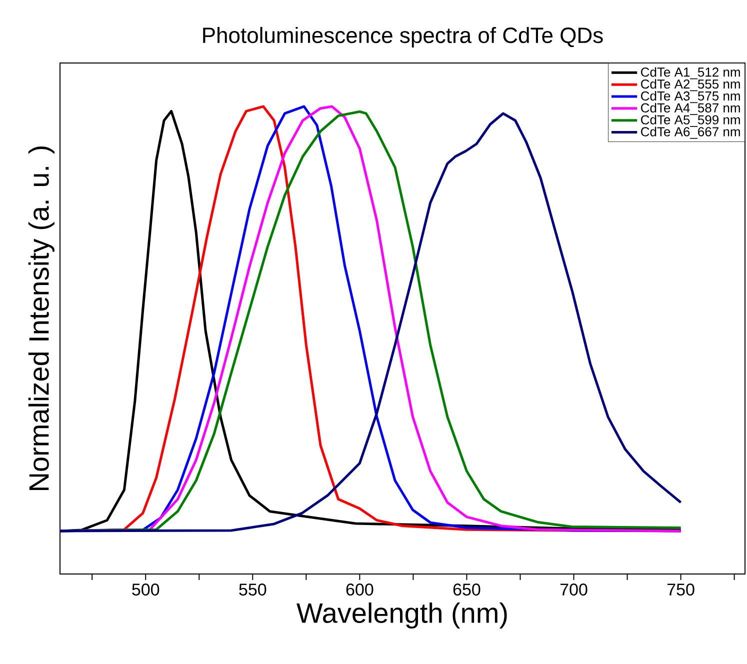 This screenshot has width=747, height=664. Describe the element at coordinates (574, 590) in the screenshot. I see `x-tick-label: 700` at that location.